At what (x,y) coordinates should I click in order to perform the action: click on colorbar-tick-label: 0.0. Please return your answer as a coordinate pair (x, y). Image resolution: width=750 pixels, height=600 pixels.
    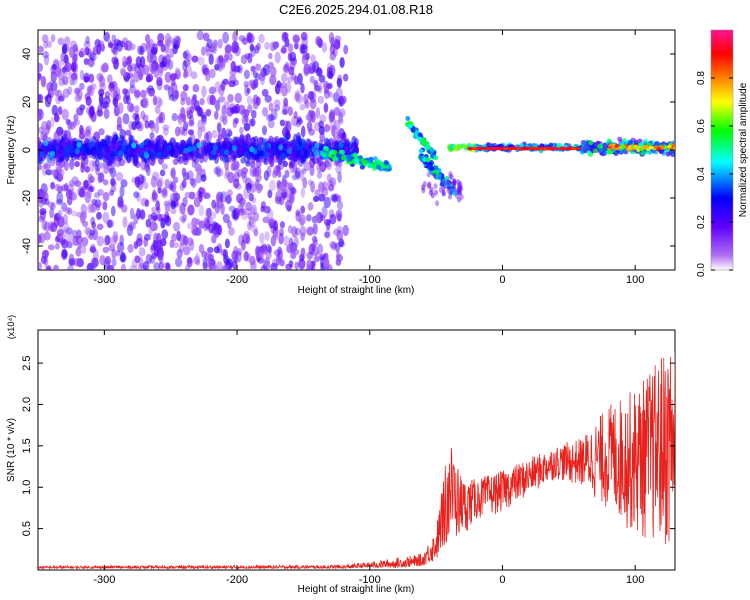
    Looking at the image, I should click on (701, 270).